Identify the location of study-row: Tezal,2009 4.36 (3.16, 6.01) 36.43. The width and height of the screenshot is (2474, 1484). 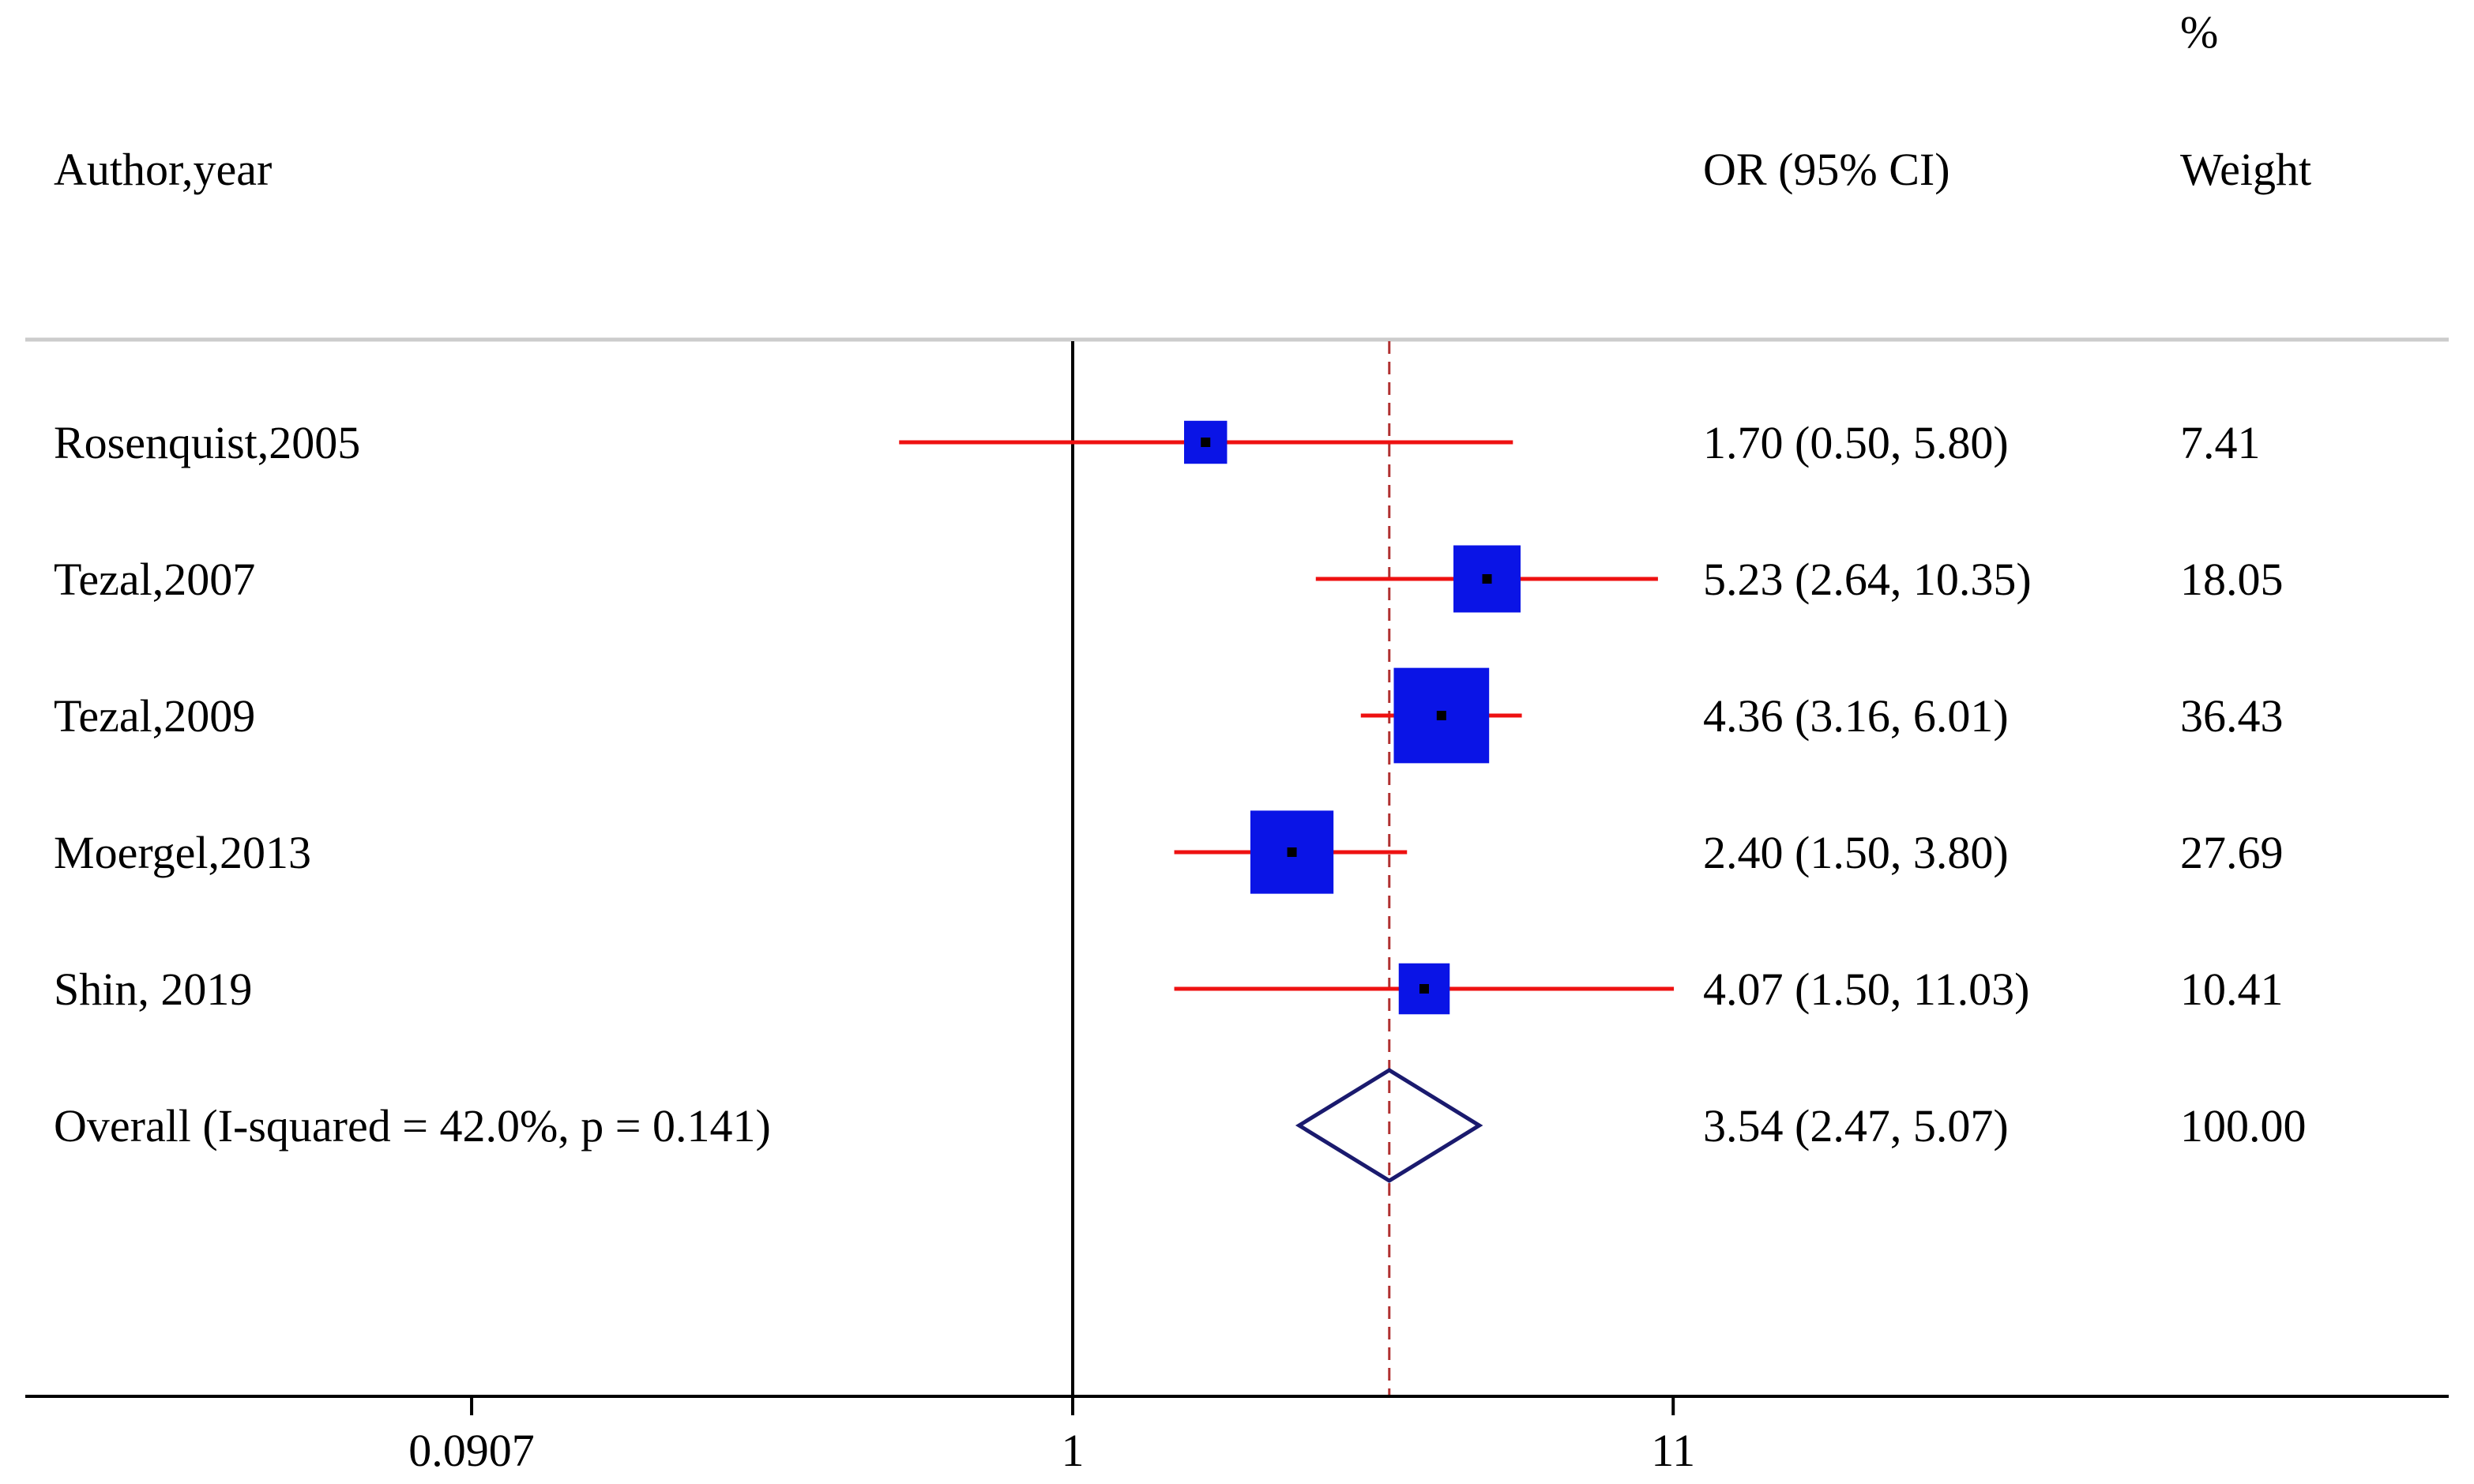
(1169, 716).